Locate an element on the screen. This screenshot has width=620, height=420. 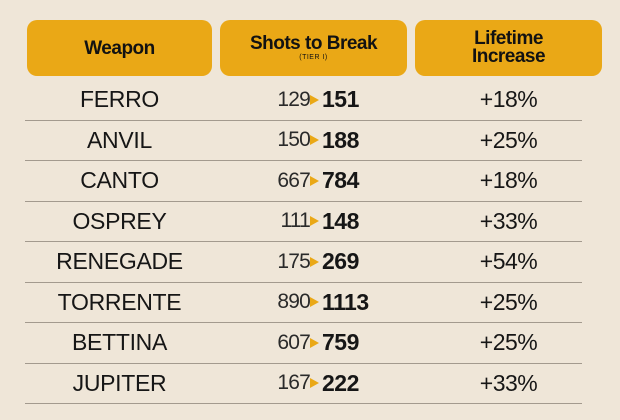
header-lifetime-line2: Increase is located at coordinates (508, 56).